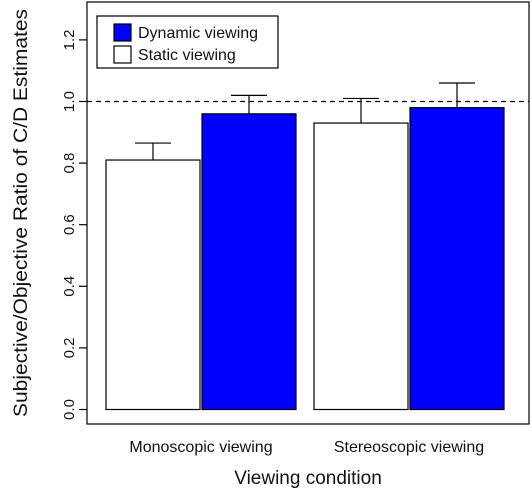  What do you see at coordinates (200, 447) in the screenshot?
I see `x-category-label: Monoscopic viewing` at bounding box center [200, 447].